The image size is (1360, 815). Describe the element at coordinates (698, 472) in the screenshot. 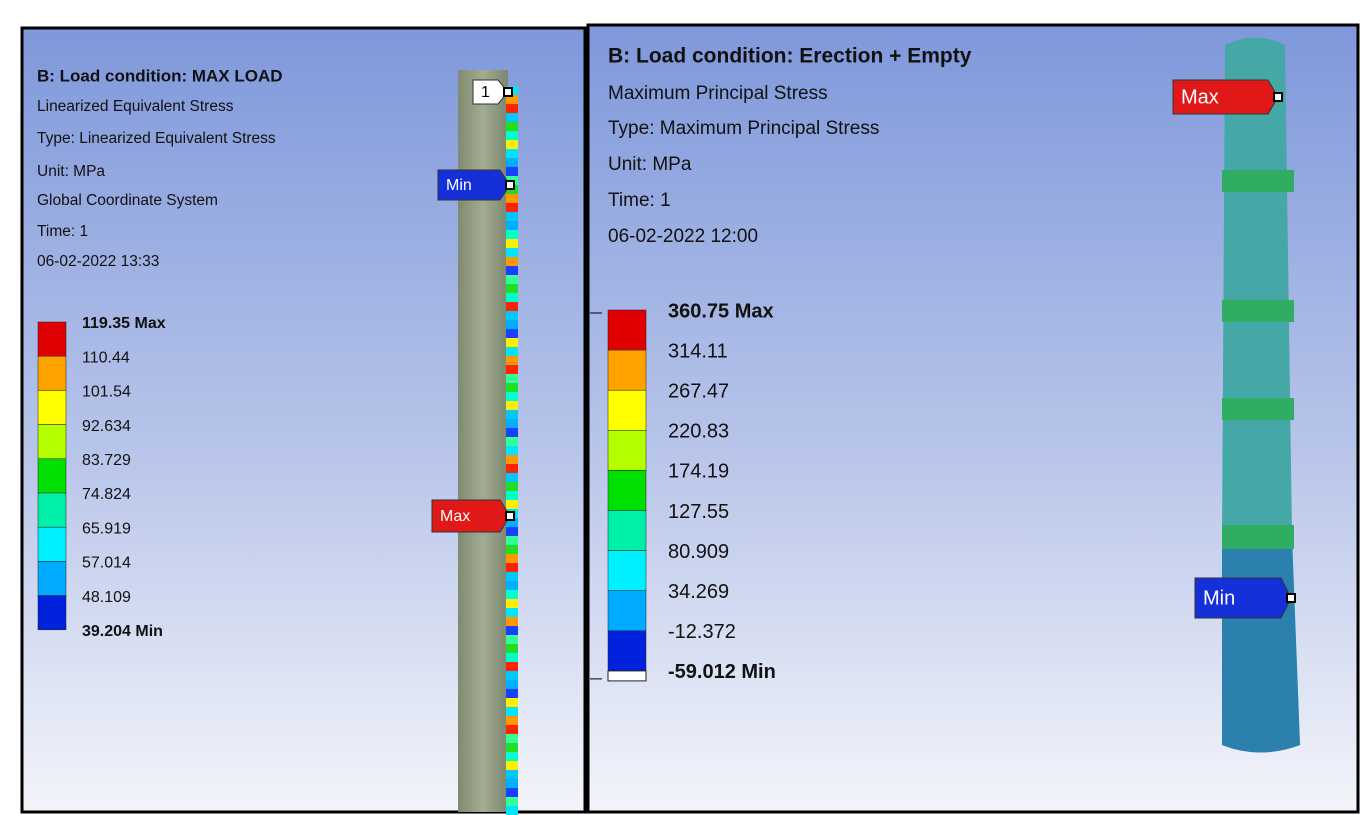

I see `legend-label: 174.19` at that location.